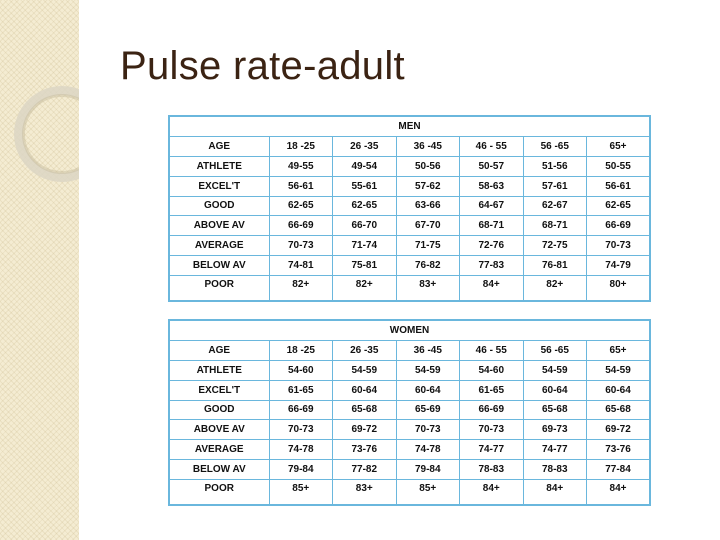  I want to click on pulse-range-cell: 49-55, so click(300, 166).